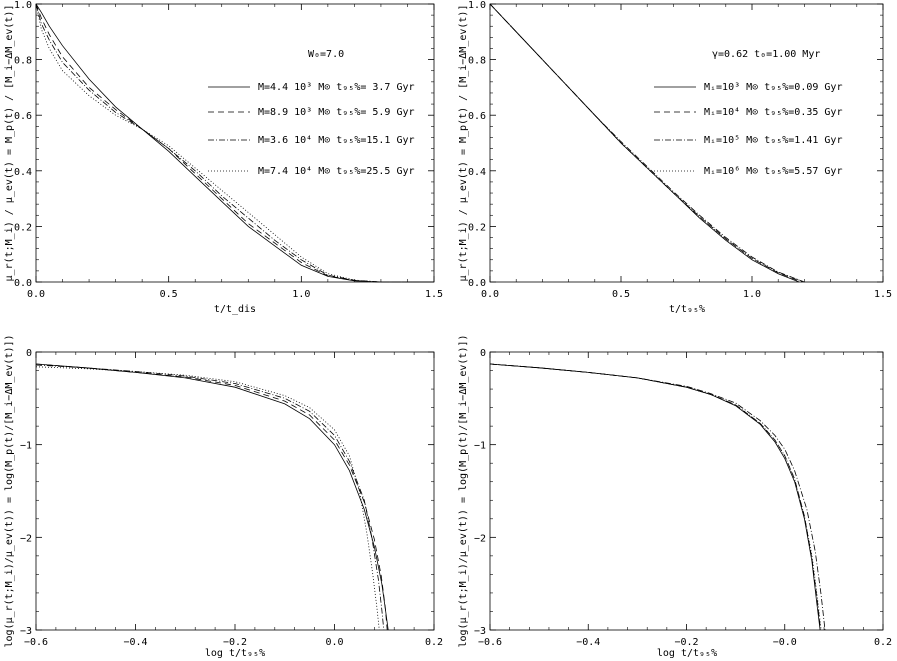 The image size is (897, 661). What do you see at coordinates (773, 112) in the screenshot?
I see `legend-entry-2: Mᵢ=10⁴ M⊙ t₉₅%=0.35 Gyr` at bounding box center [773, 112].